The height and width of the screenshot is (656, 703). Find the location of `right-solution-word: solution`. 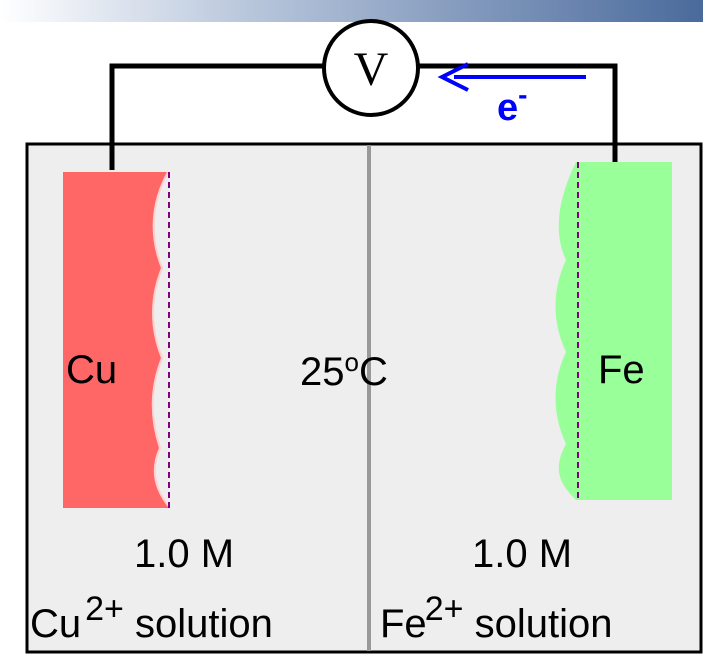

right-solution-word: solution is located at coordinates (543, 624).